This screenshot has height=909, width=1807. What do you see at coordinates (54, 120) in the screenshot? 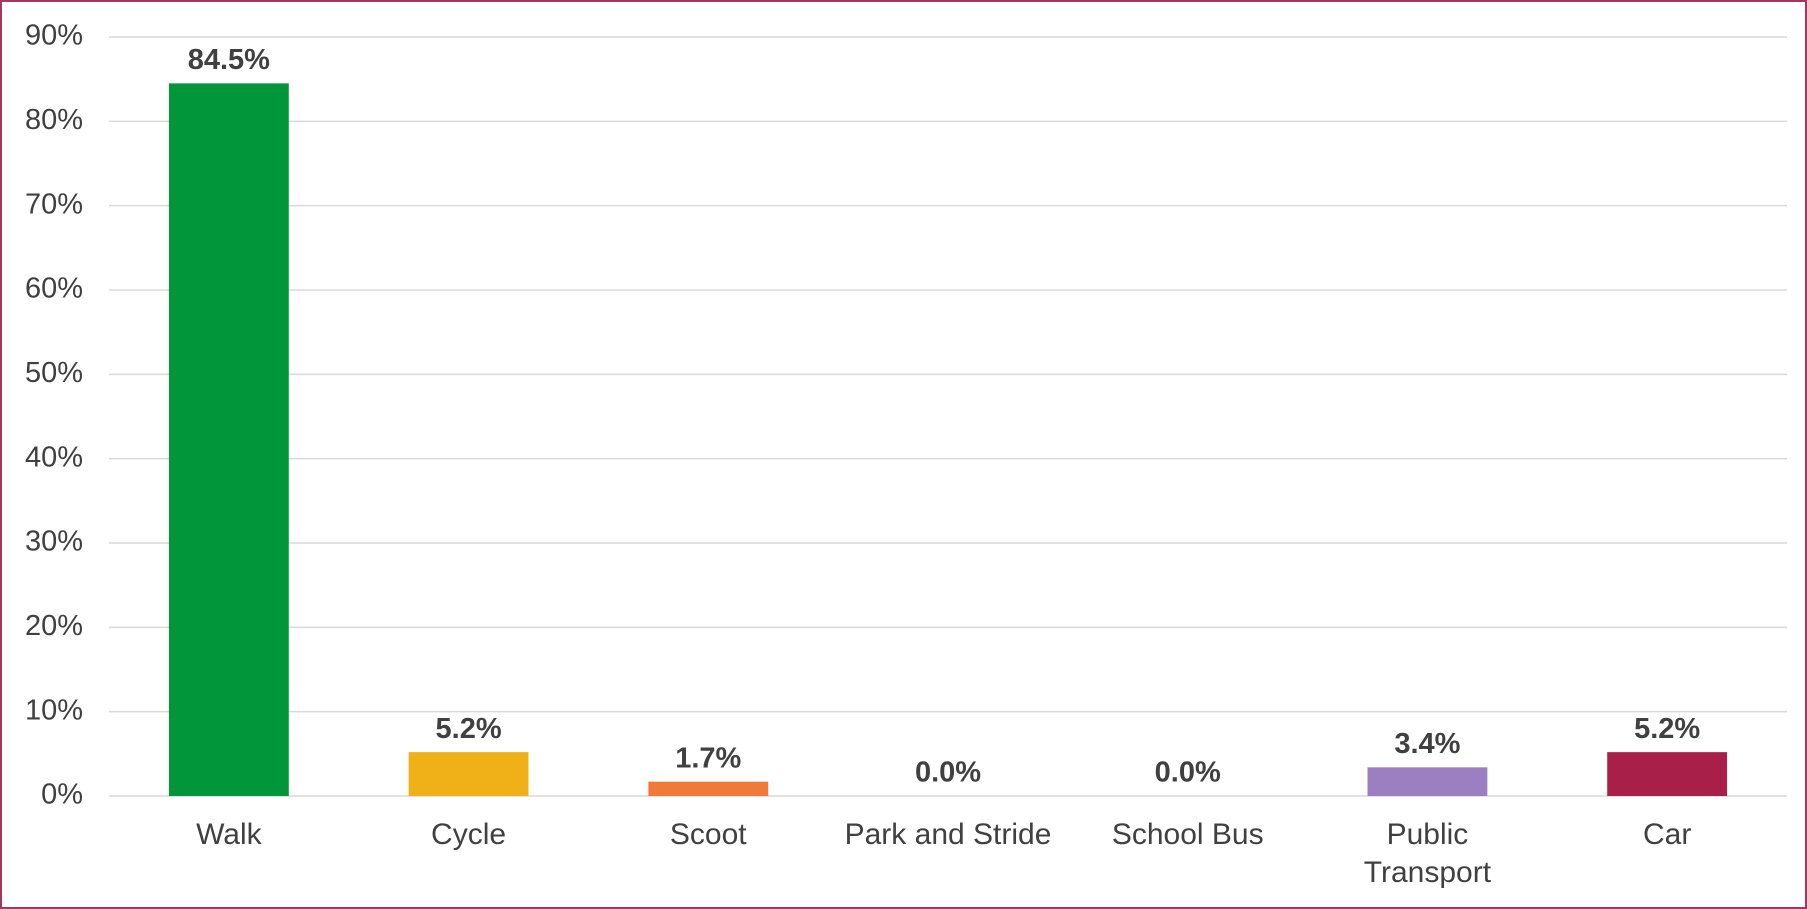
I see `y-tick-label: 80%` at bounding box center [54, 120].